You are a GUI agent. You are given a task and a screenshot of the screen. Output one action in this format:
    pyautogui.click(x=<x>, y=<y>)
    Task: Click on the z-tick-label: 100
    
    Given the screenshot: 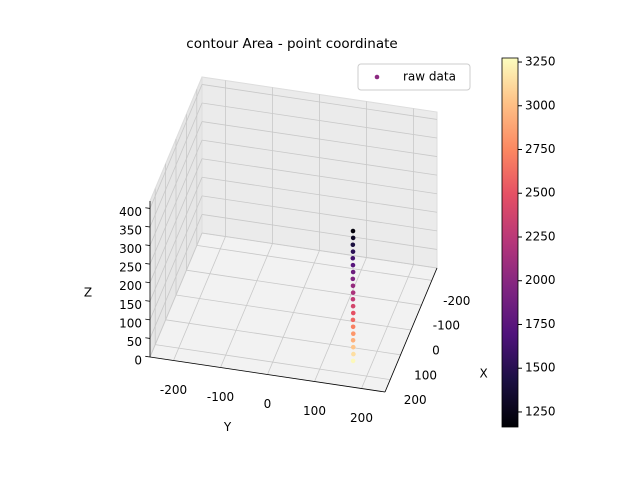 What is the action you would take?
    pyautogui.click(x=130, y=323)
    